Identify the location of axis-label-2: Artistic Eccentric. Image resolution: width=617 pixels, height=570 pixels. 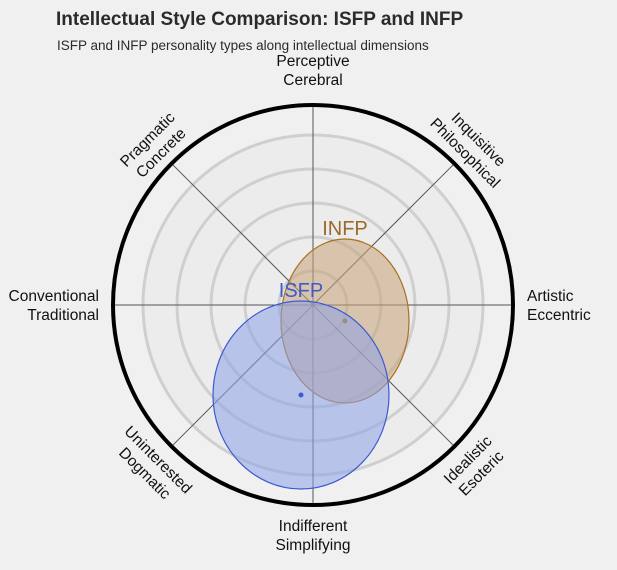
(559, 306).